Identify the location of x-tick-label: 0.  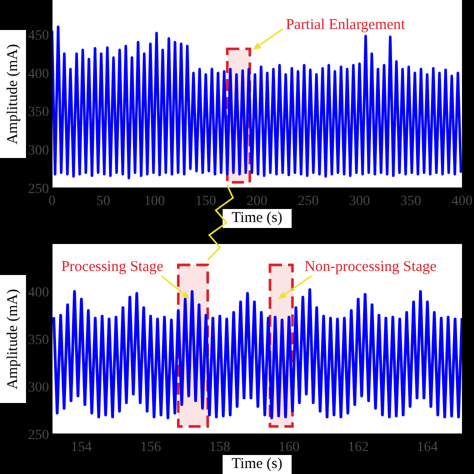
(52, 201).